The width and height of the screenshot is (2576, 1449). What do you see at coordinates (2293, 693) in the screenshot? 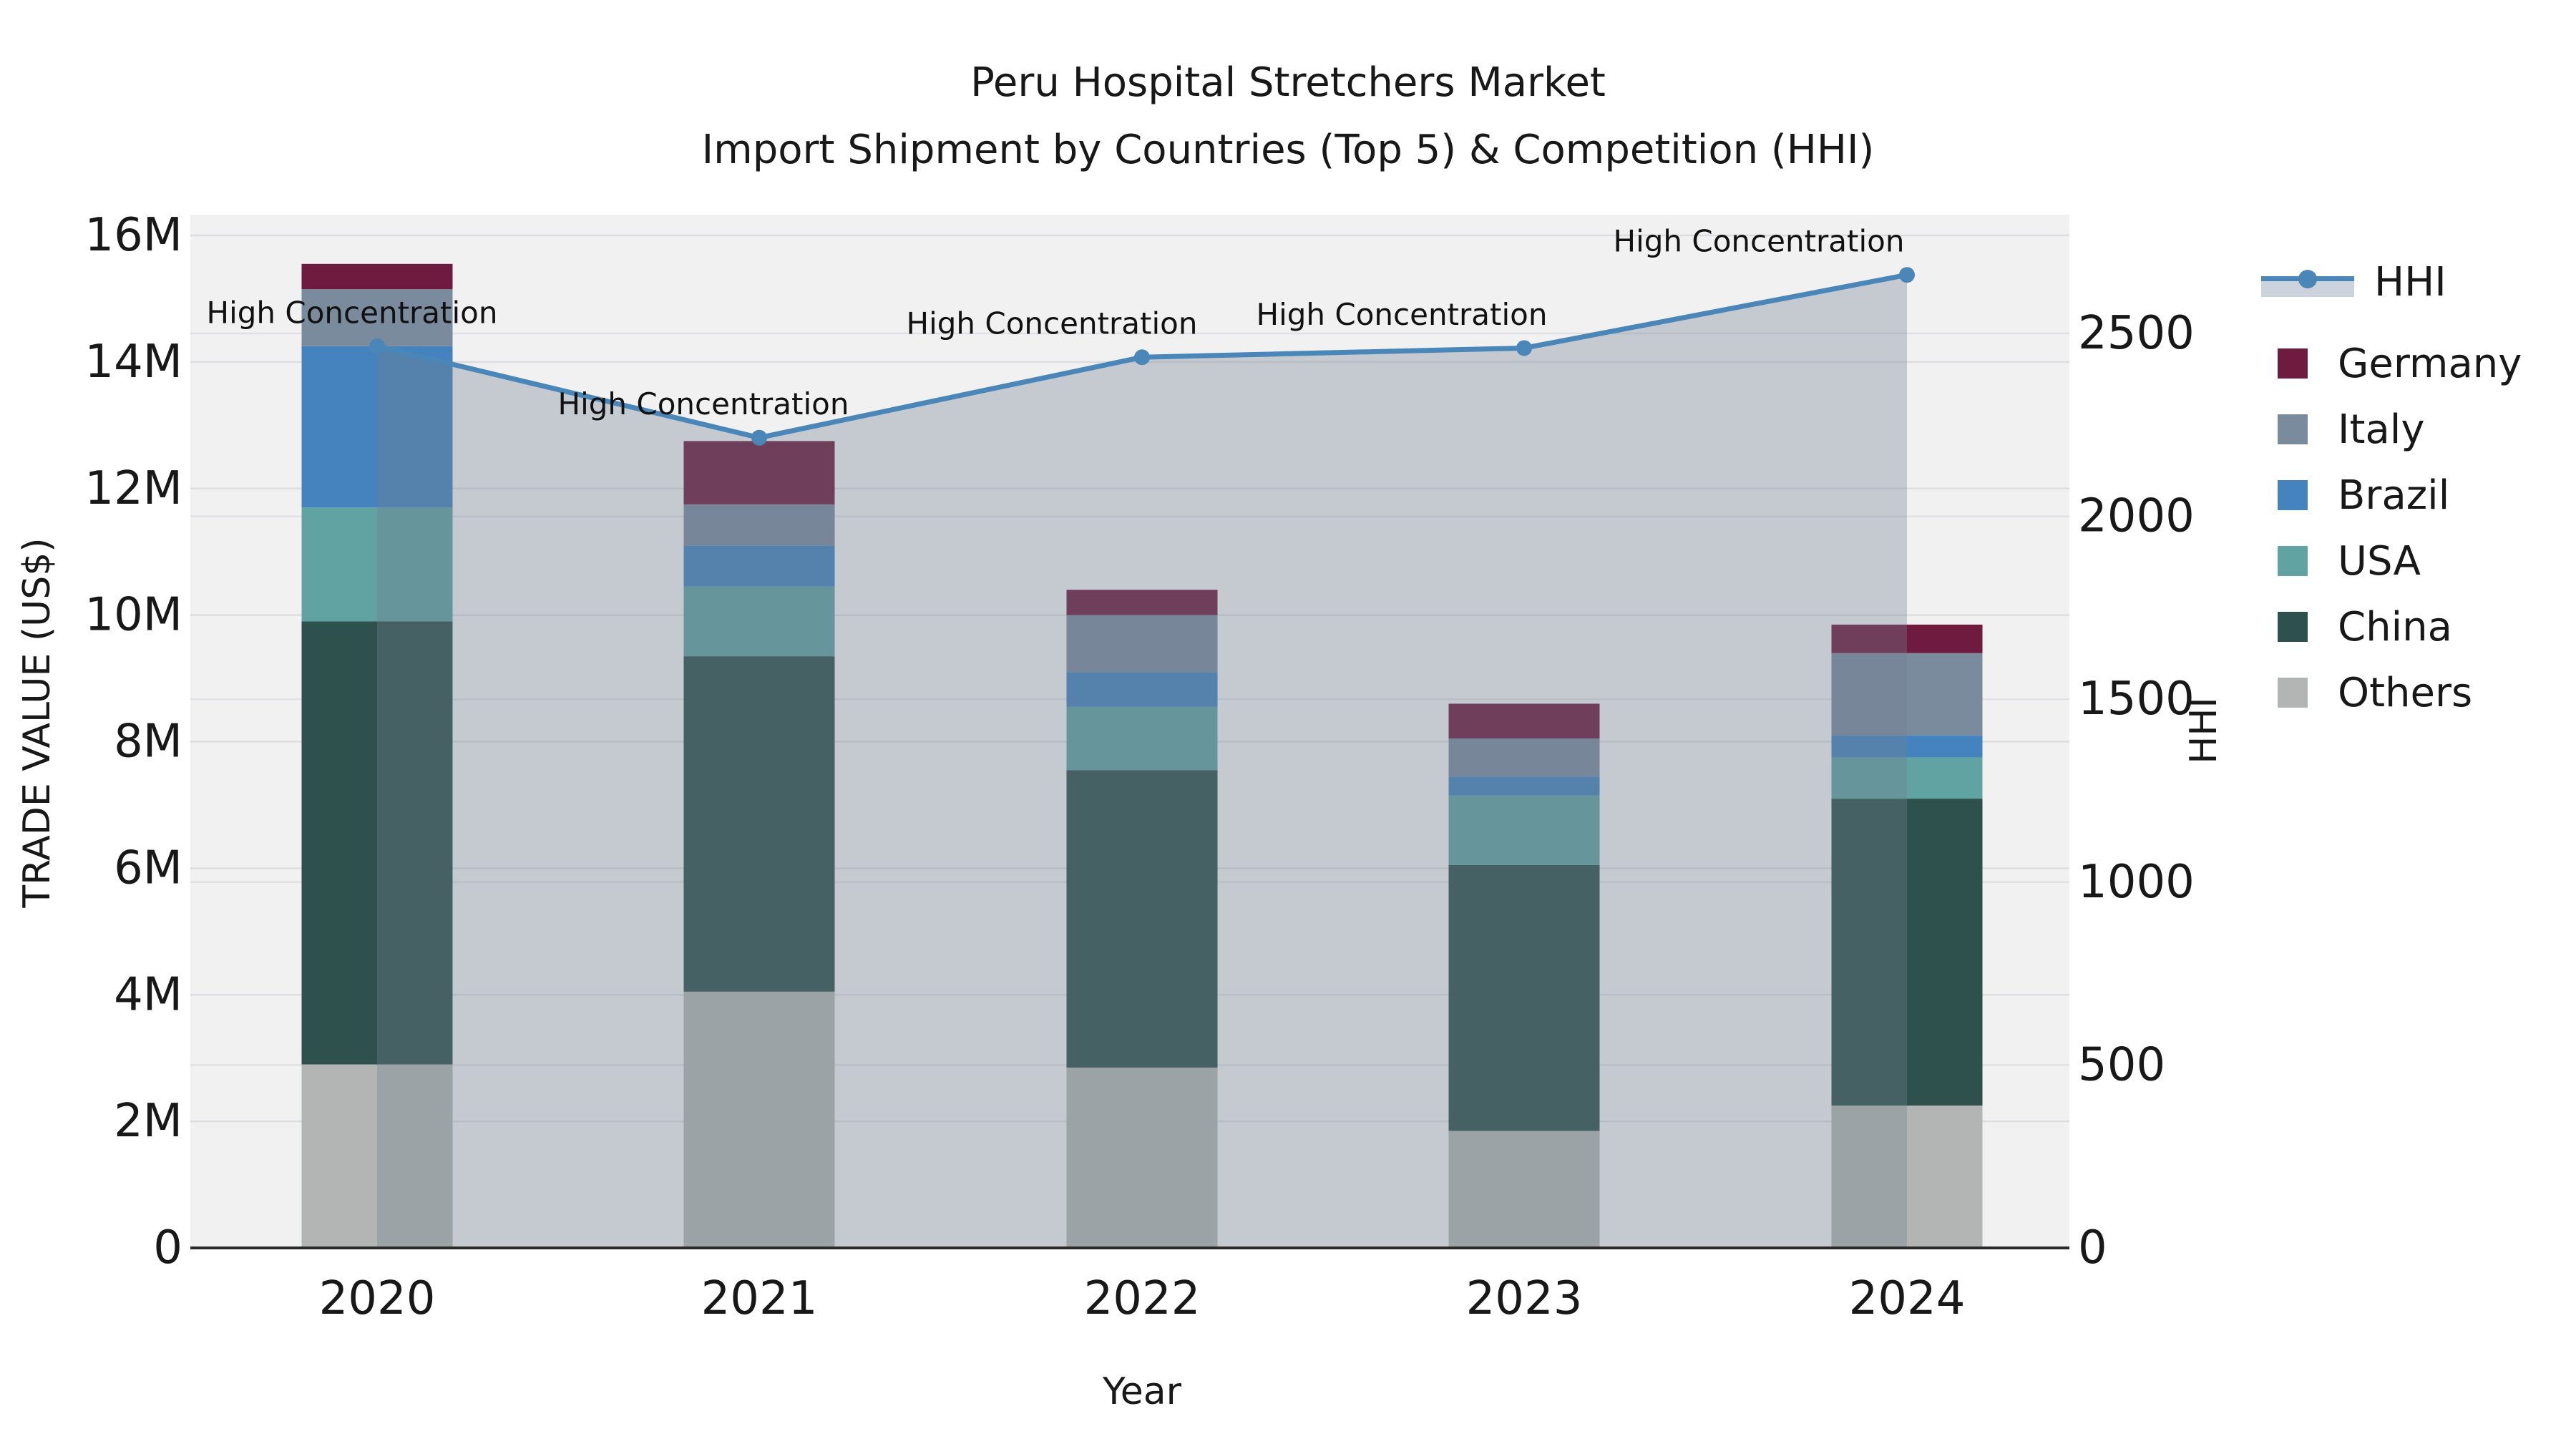
I see `legend-swatch-others` at bounding box center [2293, 693].